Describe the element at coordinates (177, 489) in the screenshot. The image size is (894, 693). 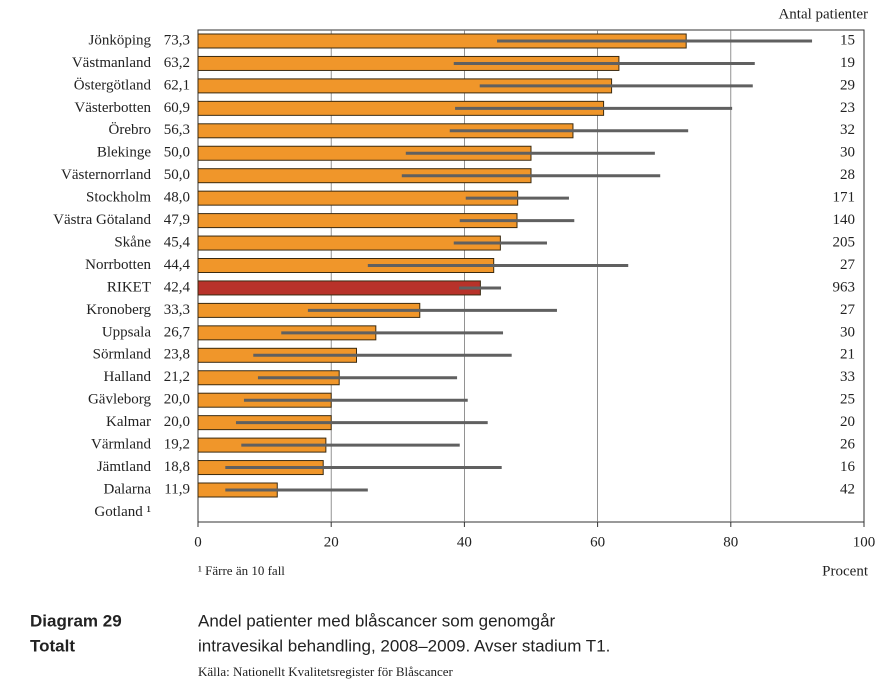
I see `value-label: 11,9` at that location.